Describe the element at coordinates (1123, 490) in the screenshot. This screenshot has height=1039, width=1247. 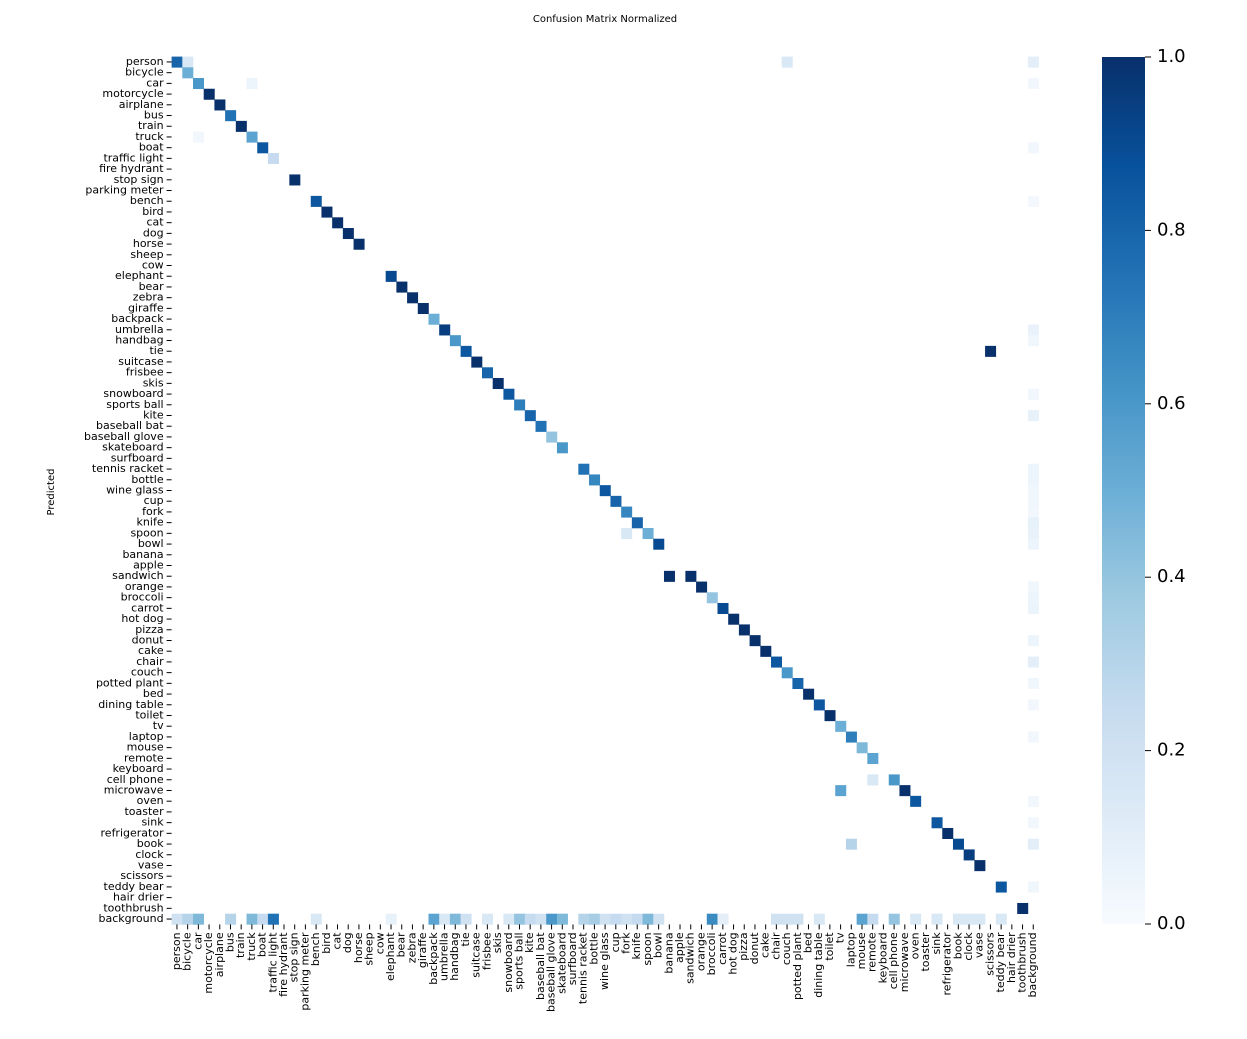
I see `colorbar` at that location.